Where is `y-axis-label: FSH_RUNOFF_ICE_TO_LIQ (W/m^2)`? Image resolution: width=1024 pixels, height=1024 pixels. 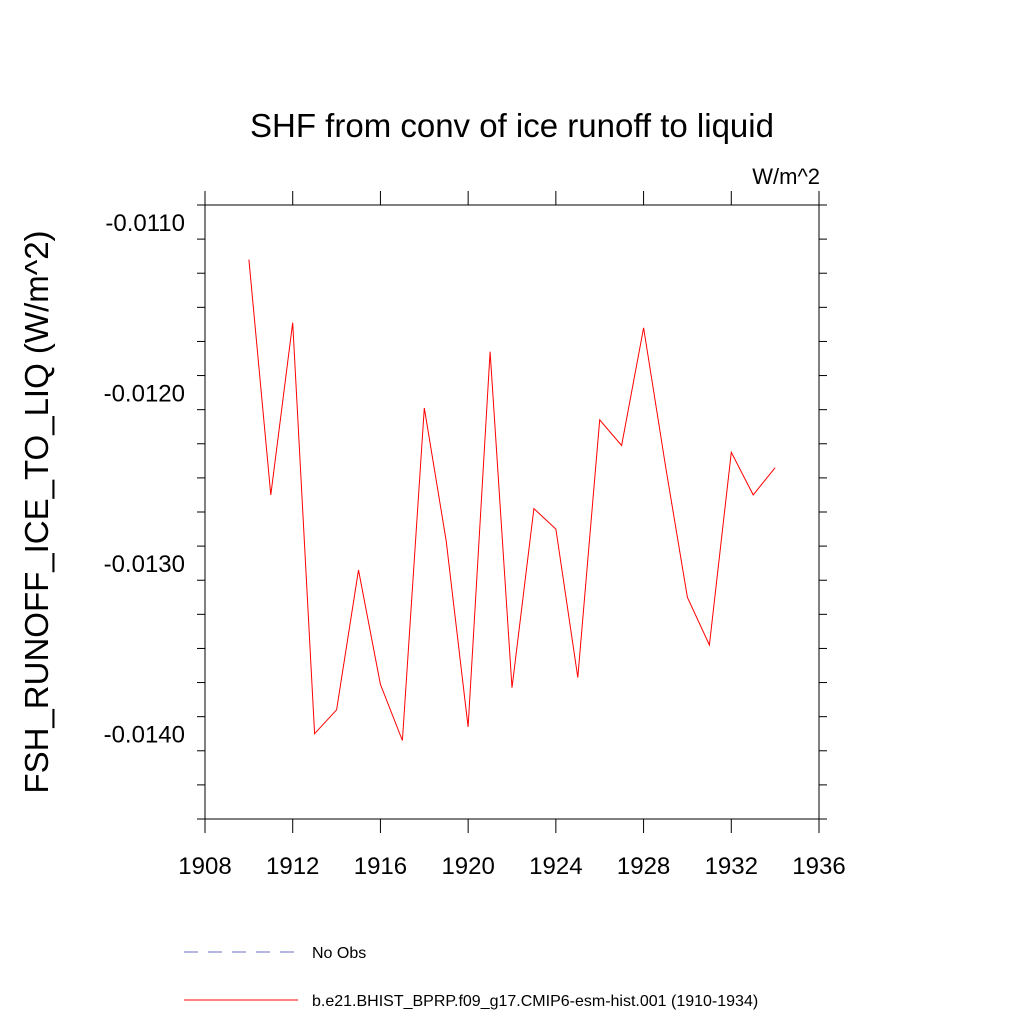
y-axis-label: FSH_RUNOFF_ICE_TO_LIQ (W/m^2) is located at coordinates (36, 511).